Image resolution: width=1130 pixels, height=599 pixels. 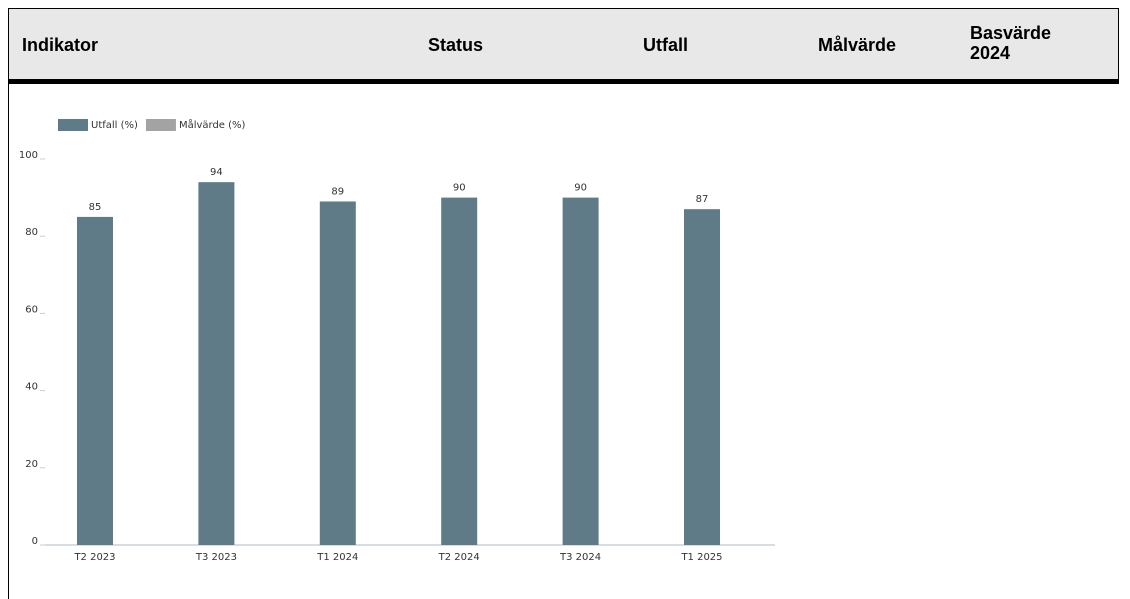 I want to click on column-header: Målvärde, so click(x=857, y=45).